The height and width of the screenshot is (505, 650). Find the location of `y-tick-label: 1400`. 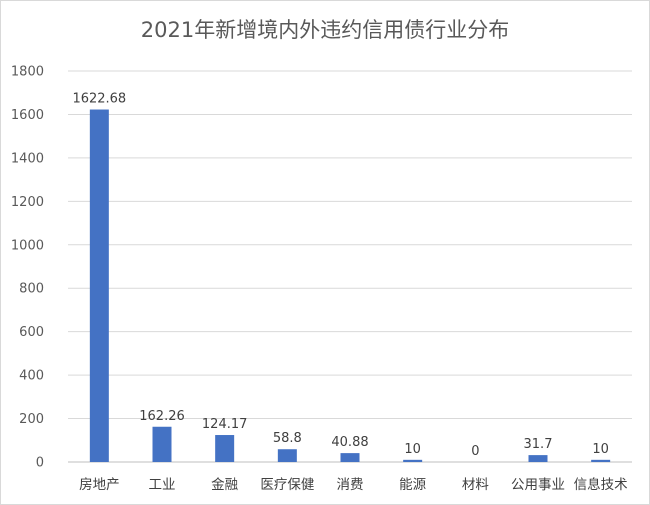

y-tick-label: 1400 is located at coordinates (27, 158).